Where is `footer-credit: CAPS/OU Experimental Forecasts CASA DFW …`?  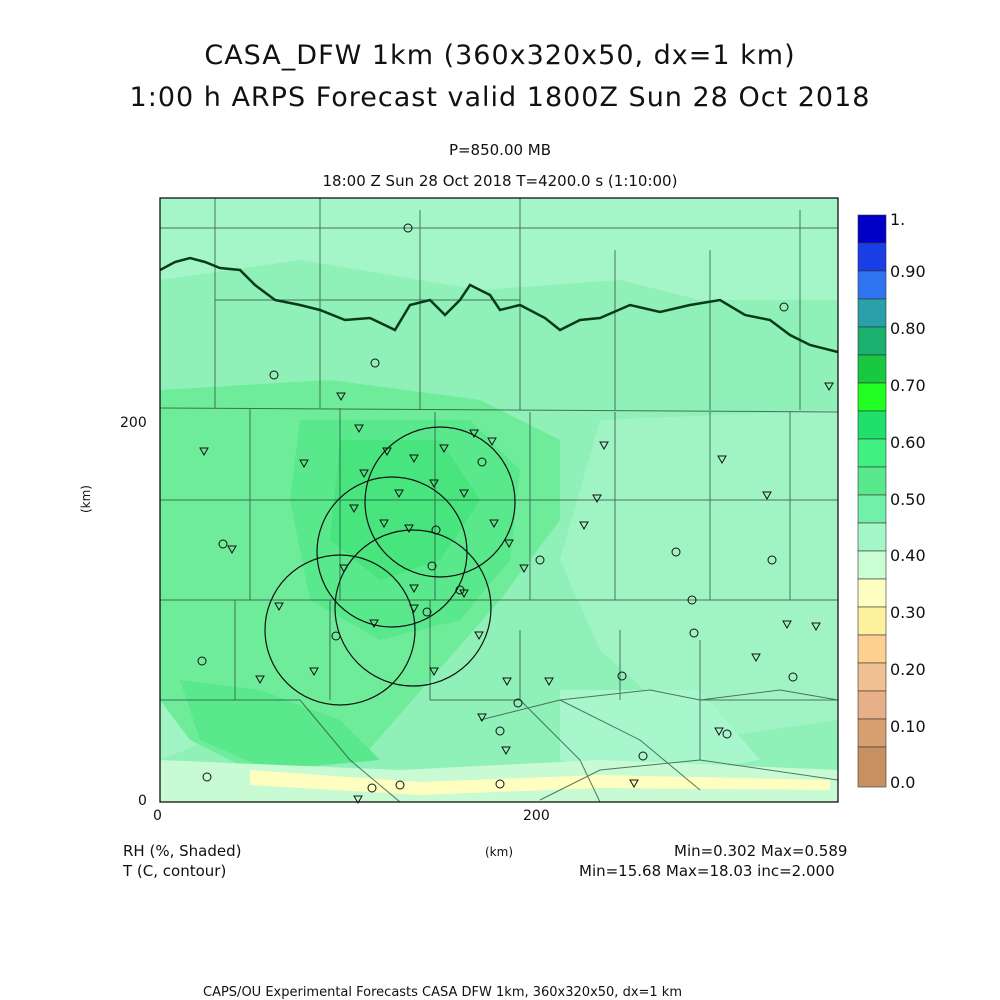
footer-credit: CAPS/OU Experimental Forecasts CASA DFW … is located at coordinates (443, 992).